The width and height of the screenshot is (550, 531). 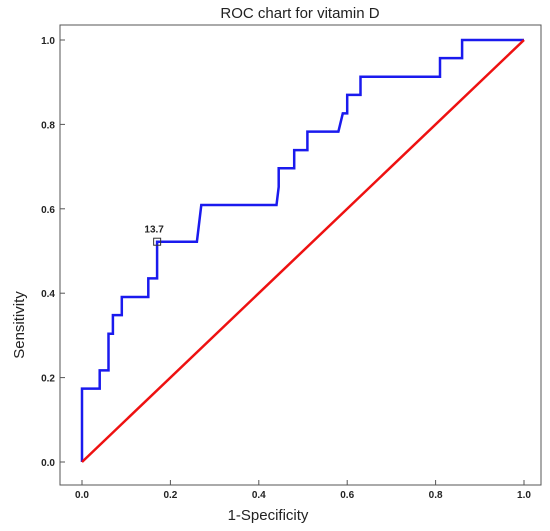 I want to click on y-tick-label: 0.8, so click(x=48, y=125).